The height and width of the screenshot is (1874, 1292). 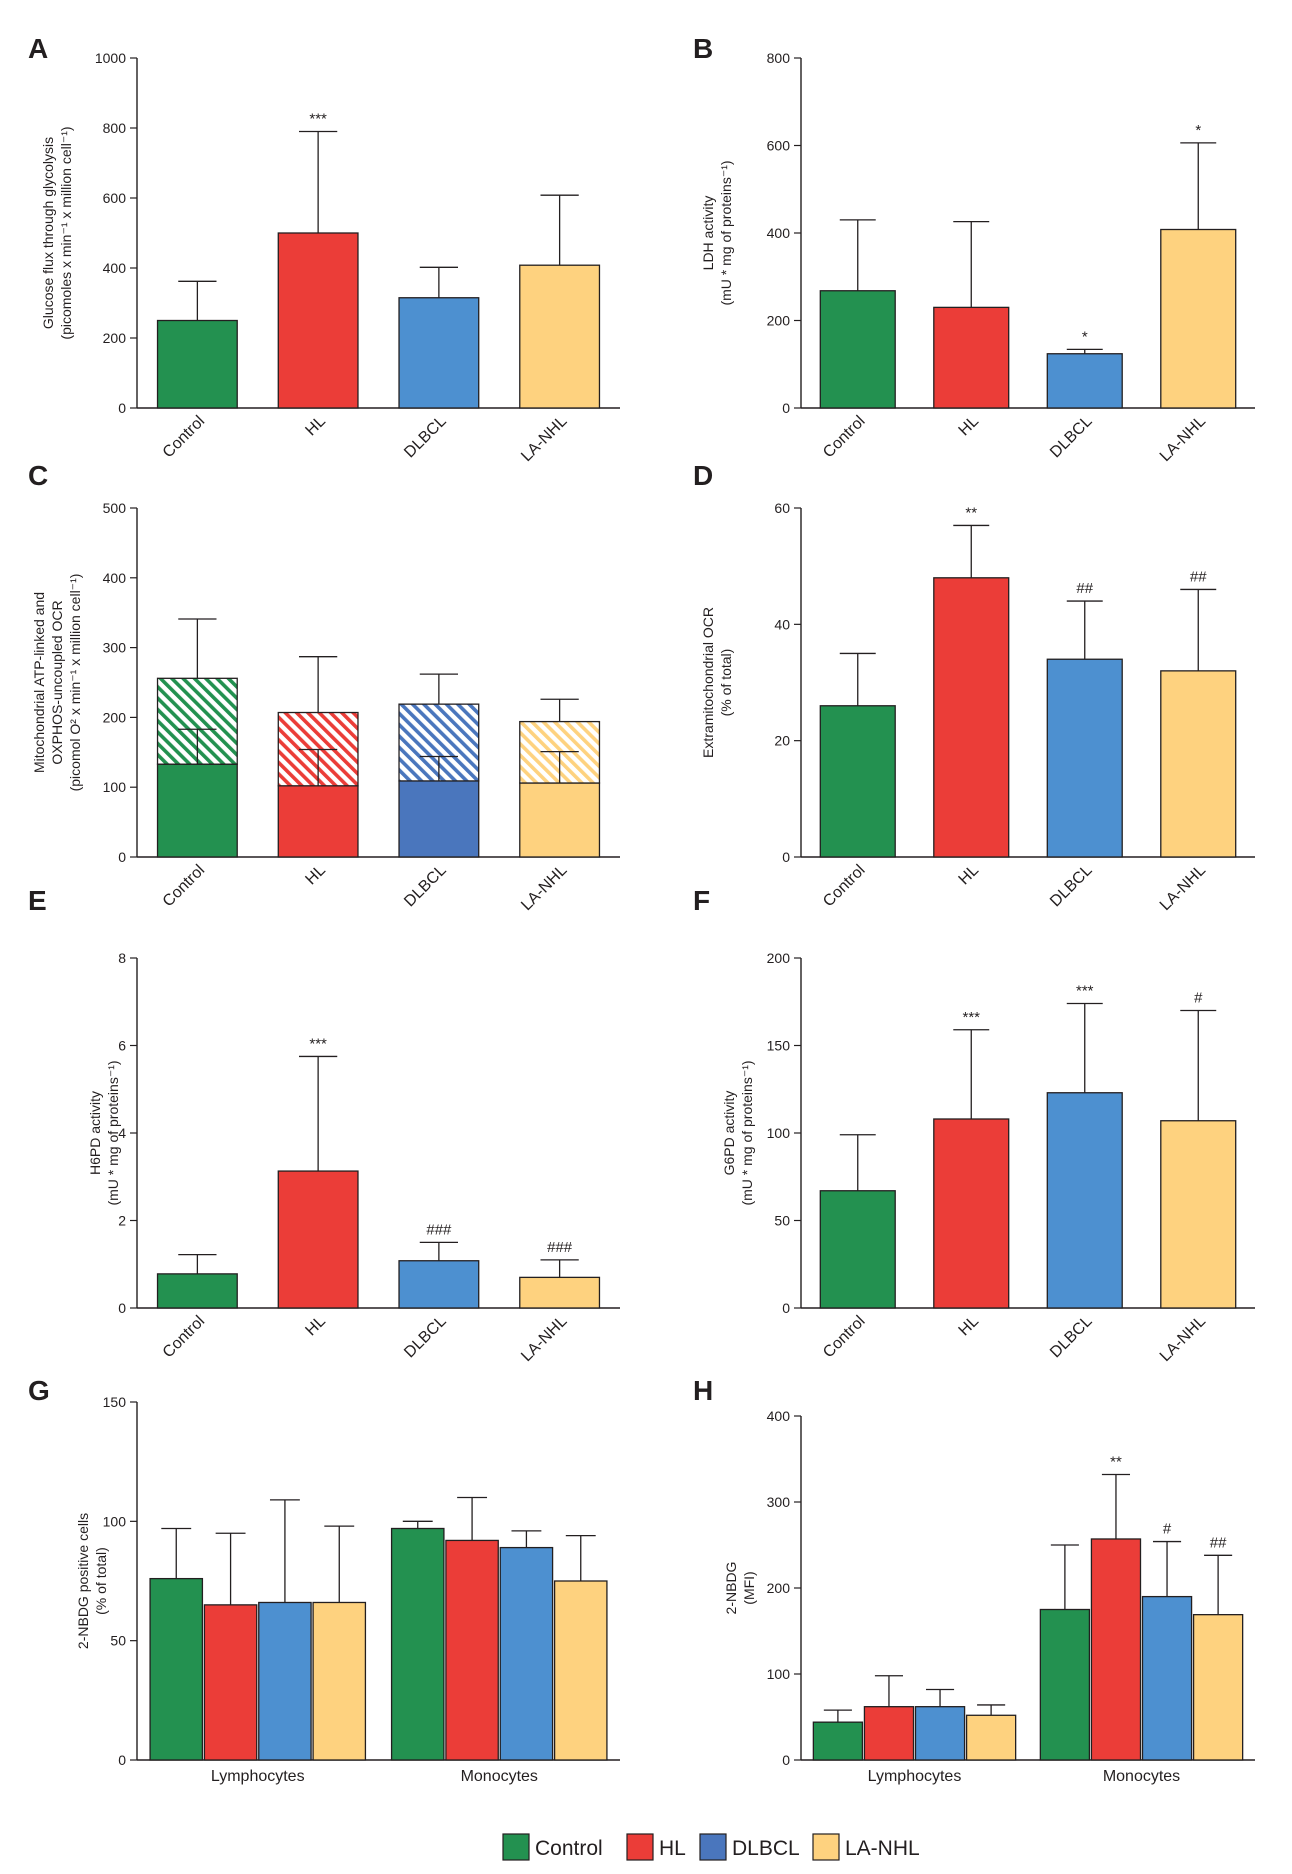 I want to click on x-tick-label-b-0: Control, so click(x=844, y=437).